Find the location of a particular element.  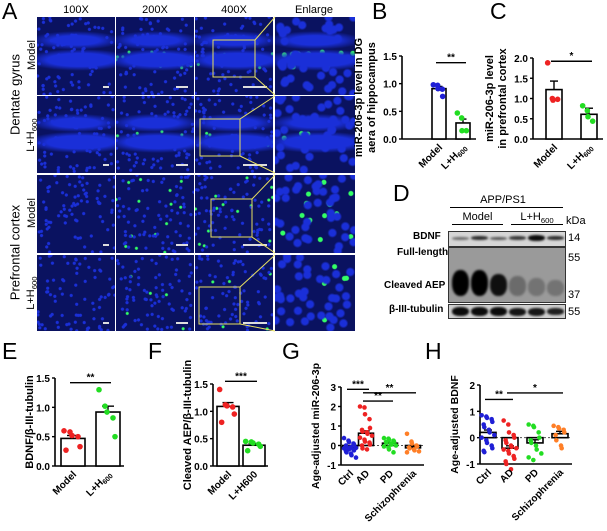

kda-full-length: 55 is located at coordinates (574, 258).